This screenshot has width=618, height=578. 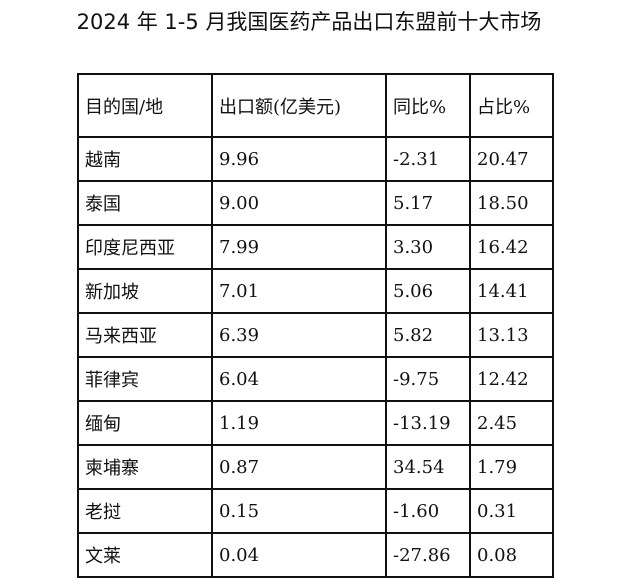 I want to click on destination-cell: 泰国, so click(x=145, y=203).